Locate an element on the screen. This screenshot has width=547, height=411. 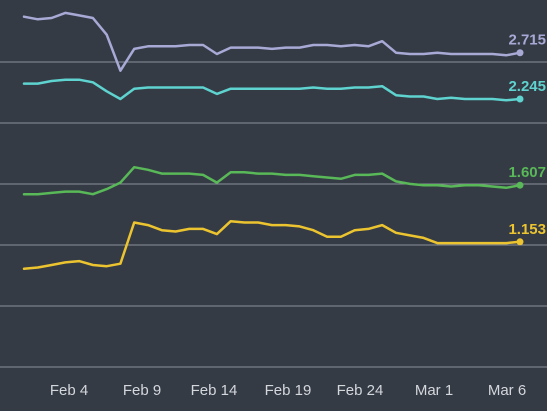
x-tick-label: Mar 6 is located at coordinates (507, 390).